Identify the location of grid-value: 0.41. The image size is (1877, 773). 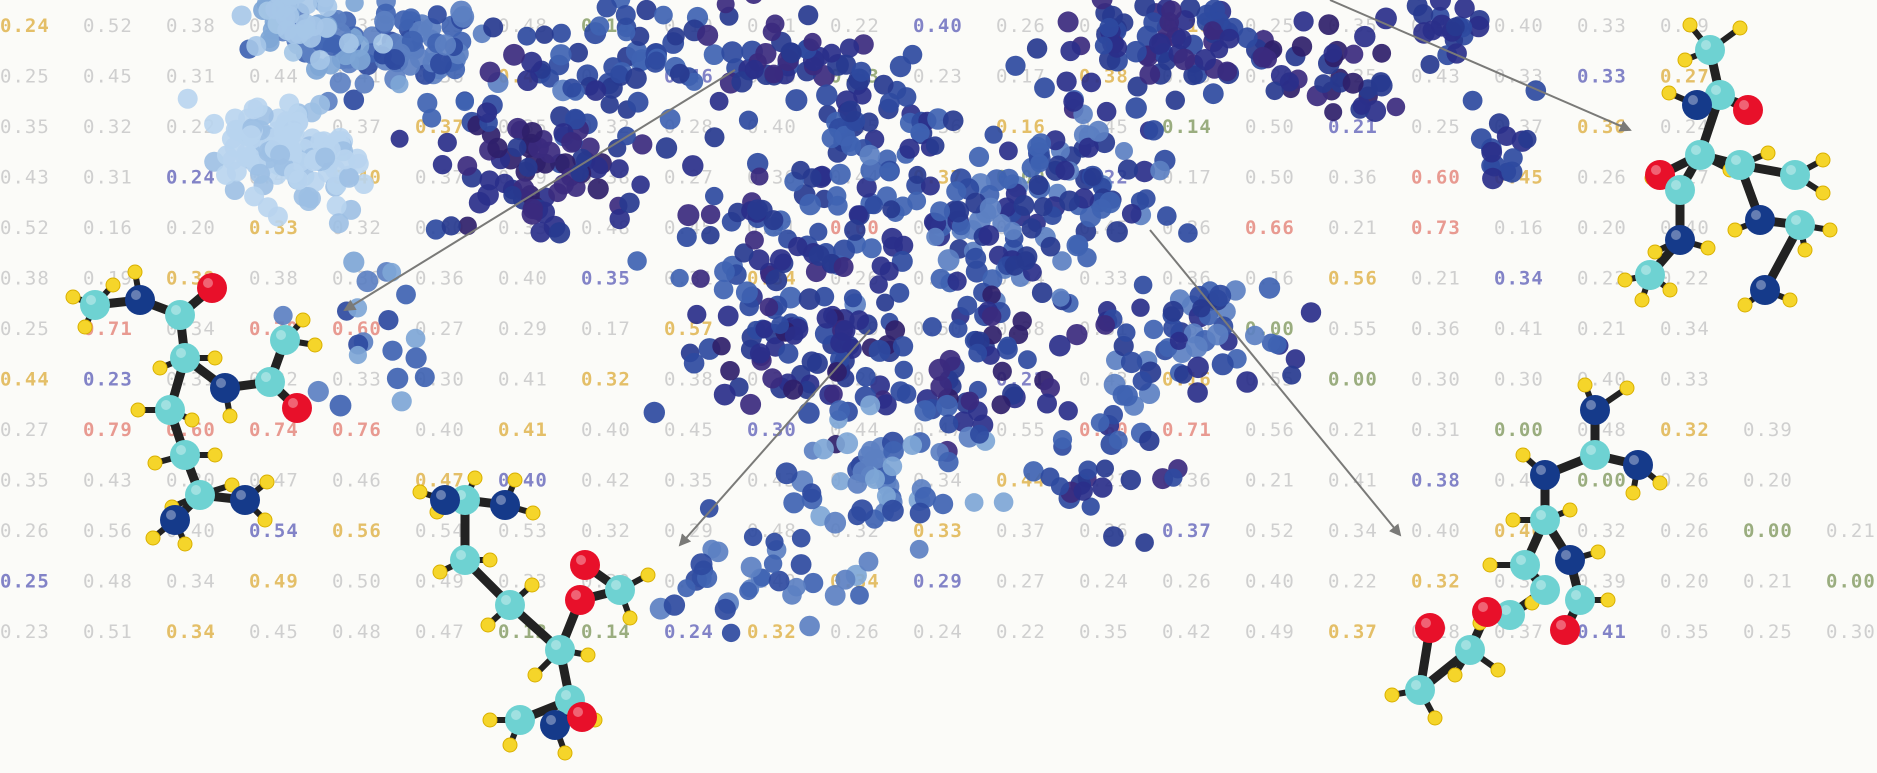
(1602, 632).